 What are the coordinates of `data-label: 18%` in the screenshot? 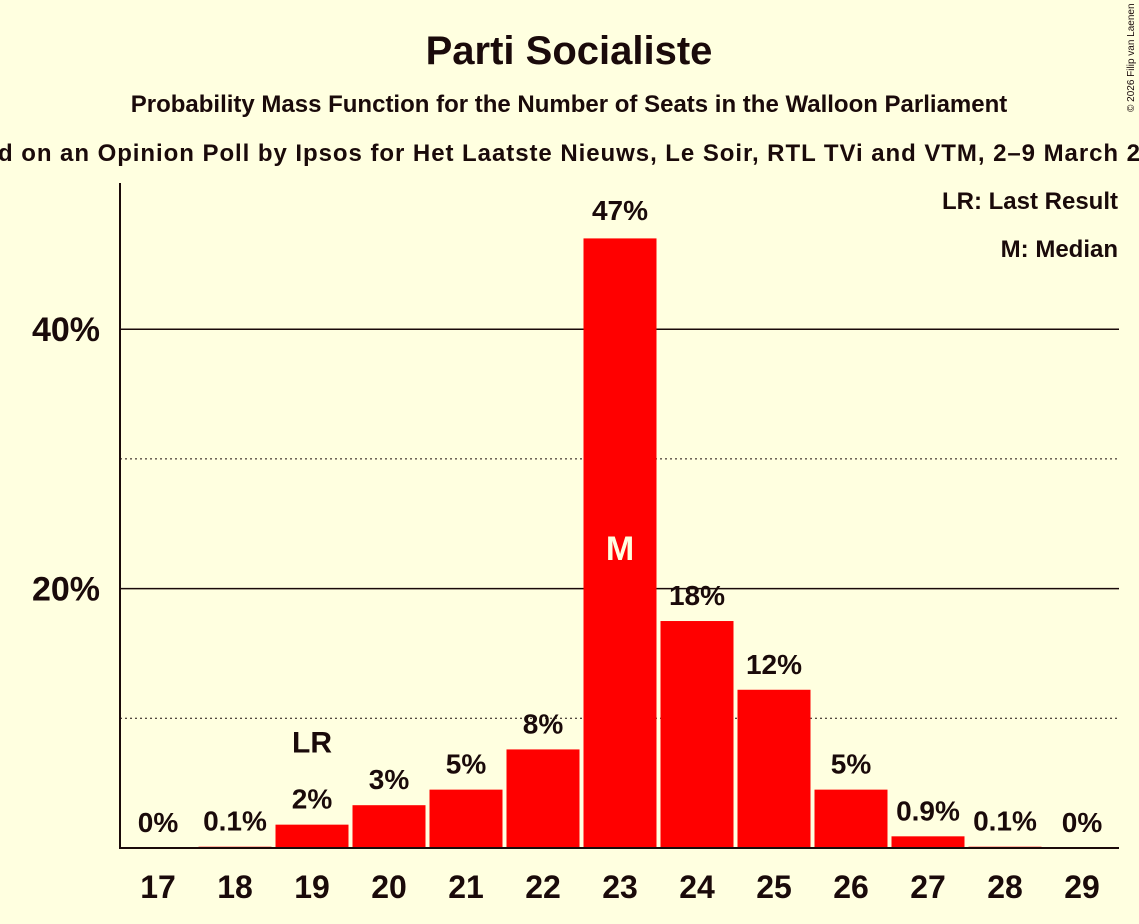 It's located at (697, 595).